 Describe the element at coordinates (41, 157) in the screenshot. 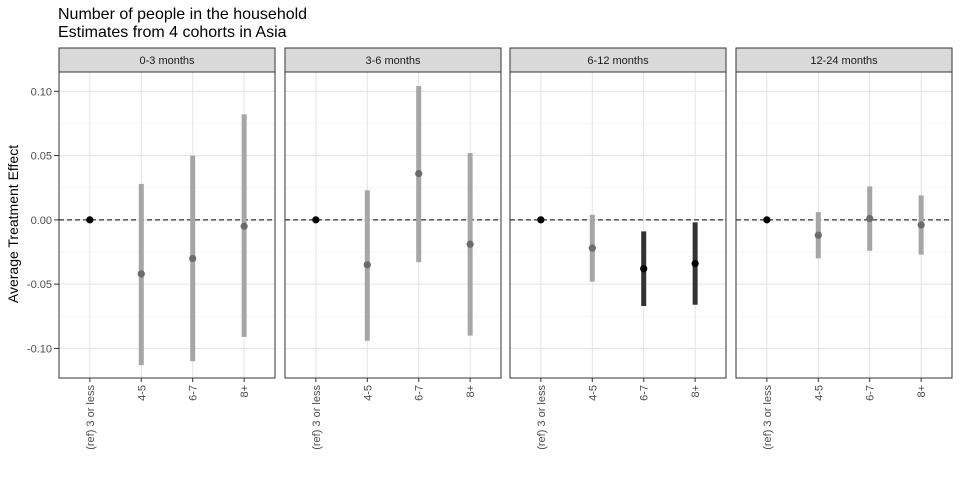

I see `y-tick-label: 0.05` at that location.